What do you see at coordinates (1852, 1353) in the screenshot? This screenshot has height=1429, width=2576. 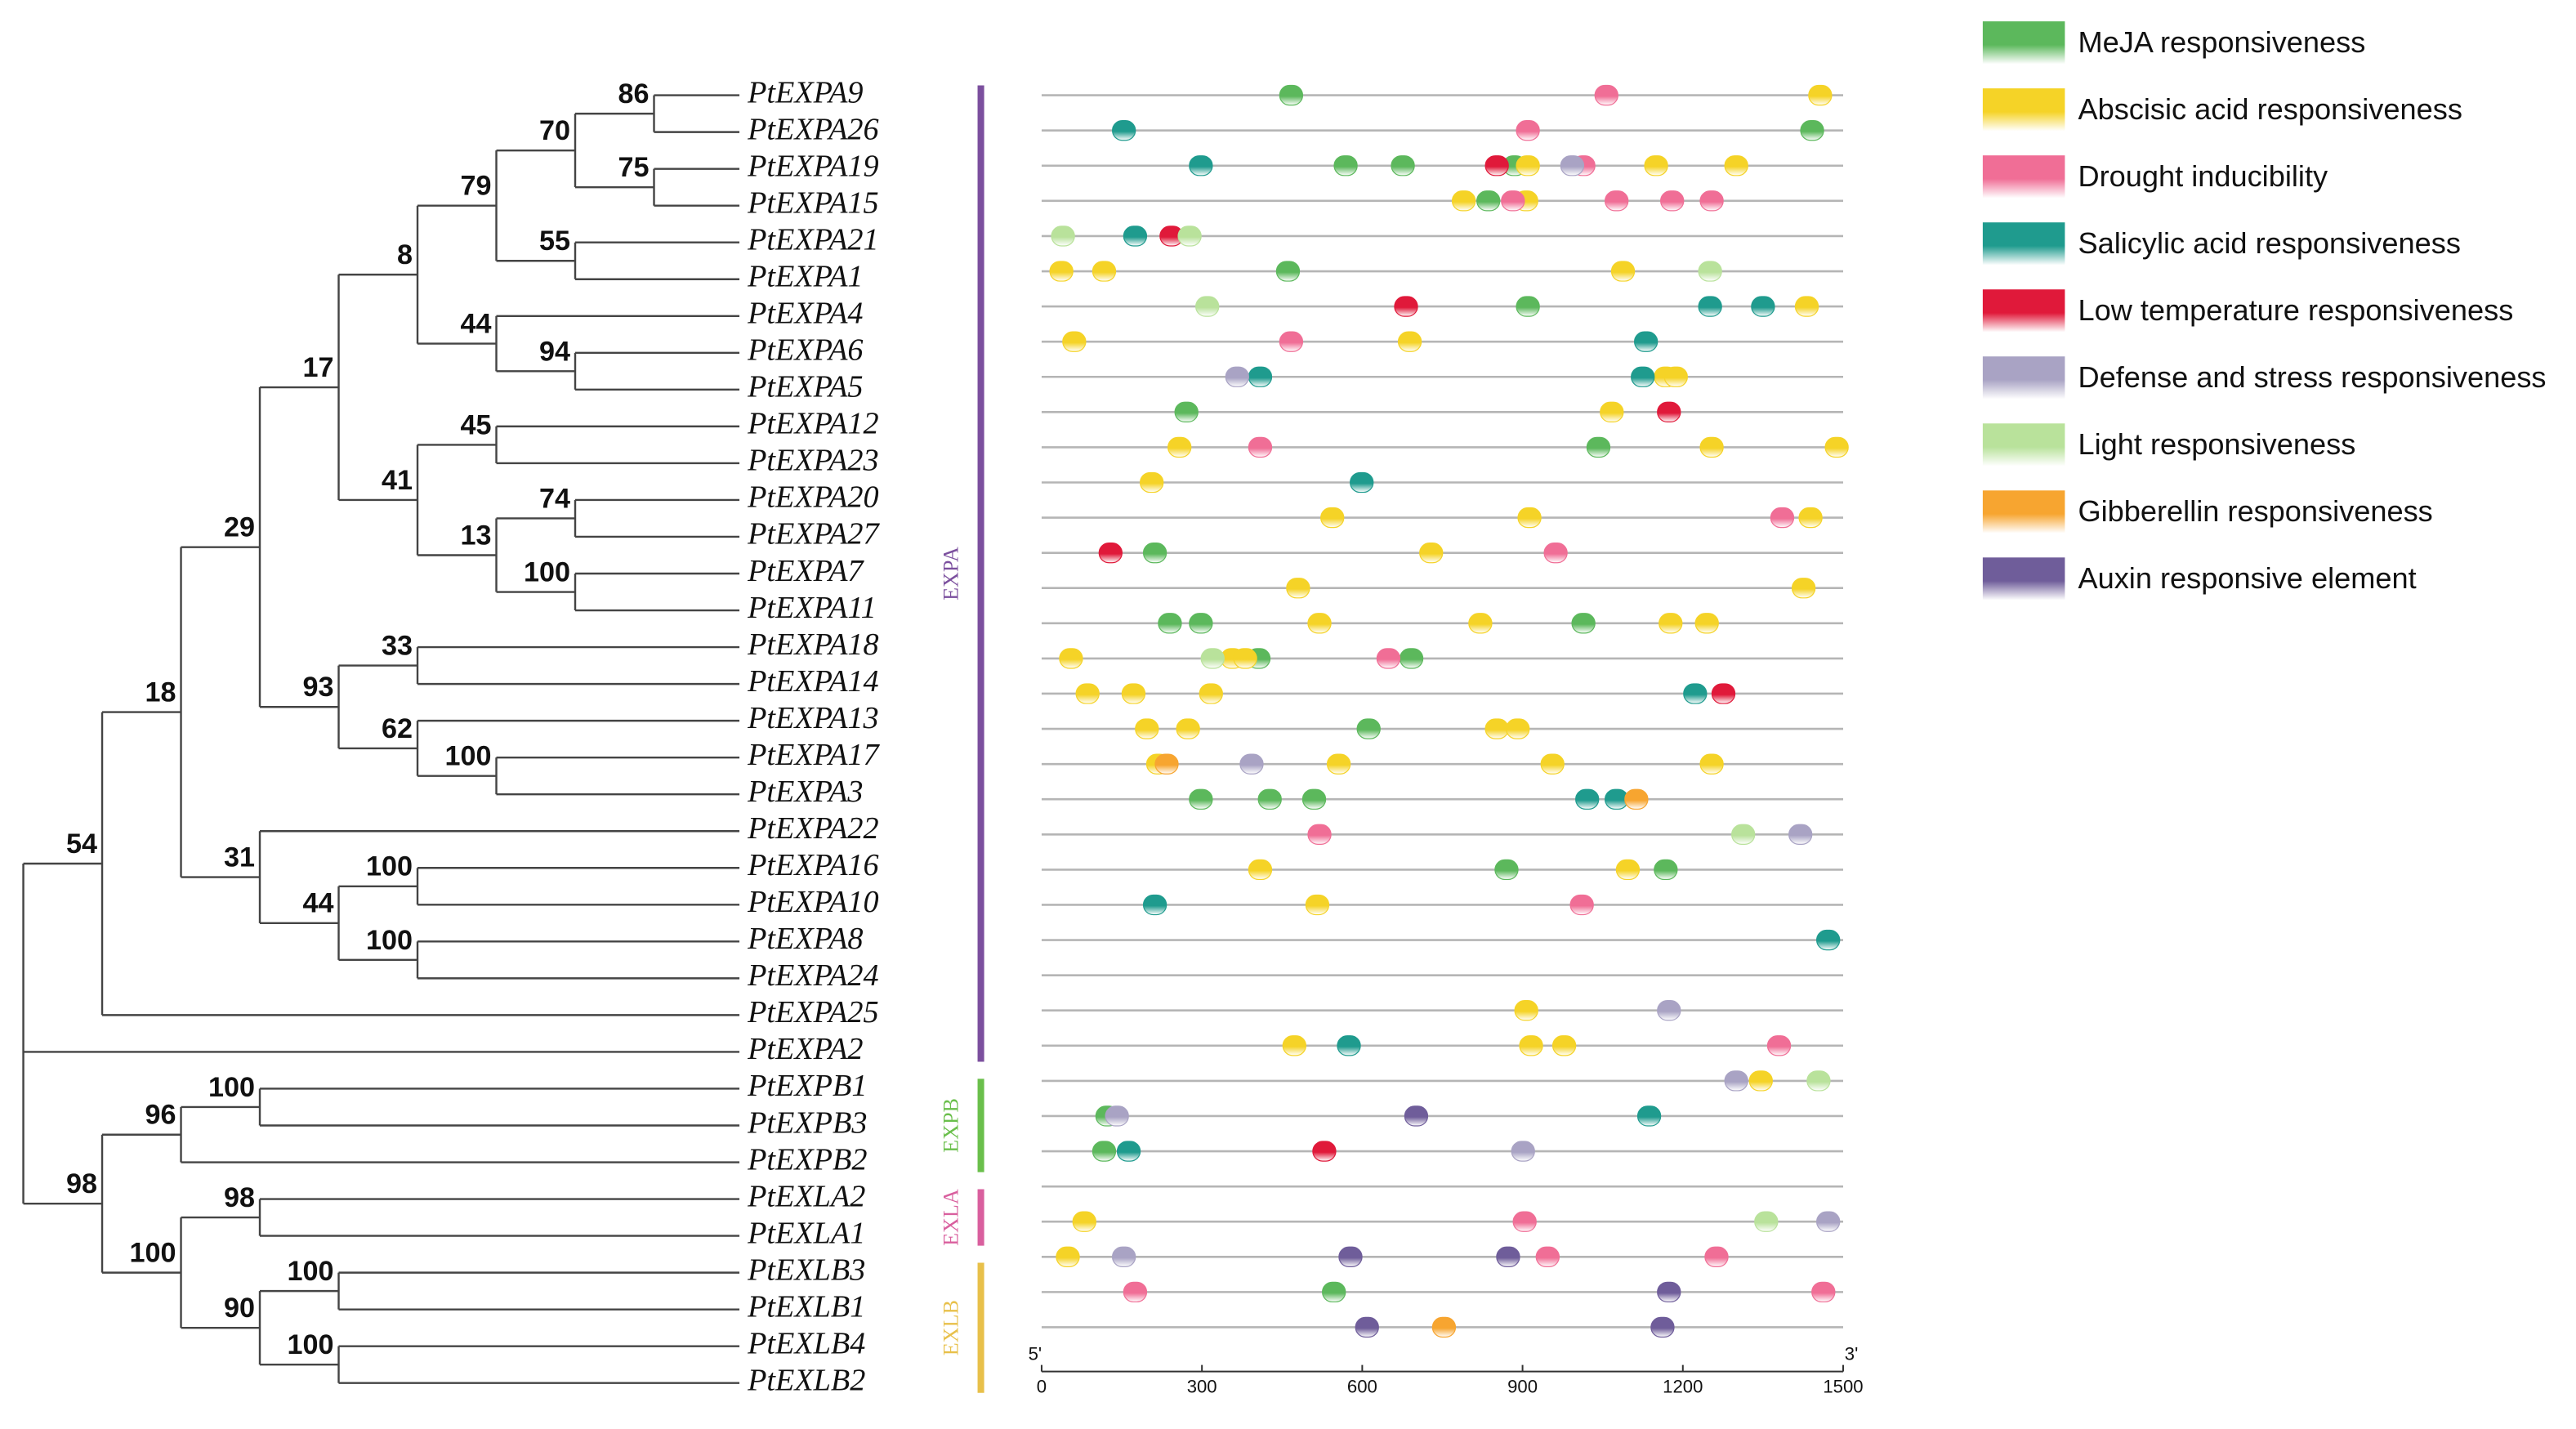 I see `three-prime-label: 3'` at bounding box center [1852, 1353].